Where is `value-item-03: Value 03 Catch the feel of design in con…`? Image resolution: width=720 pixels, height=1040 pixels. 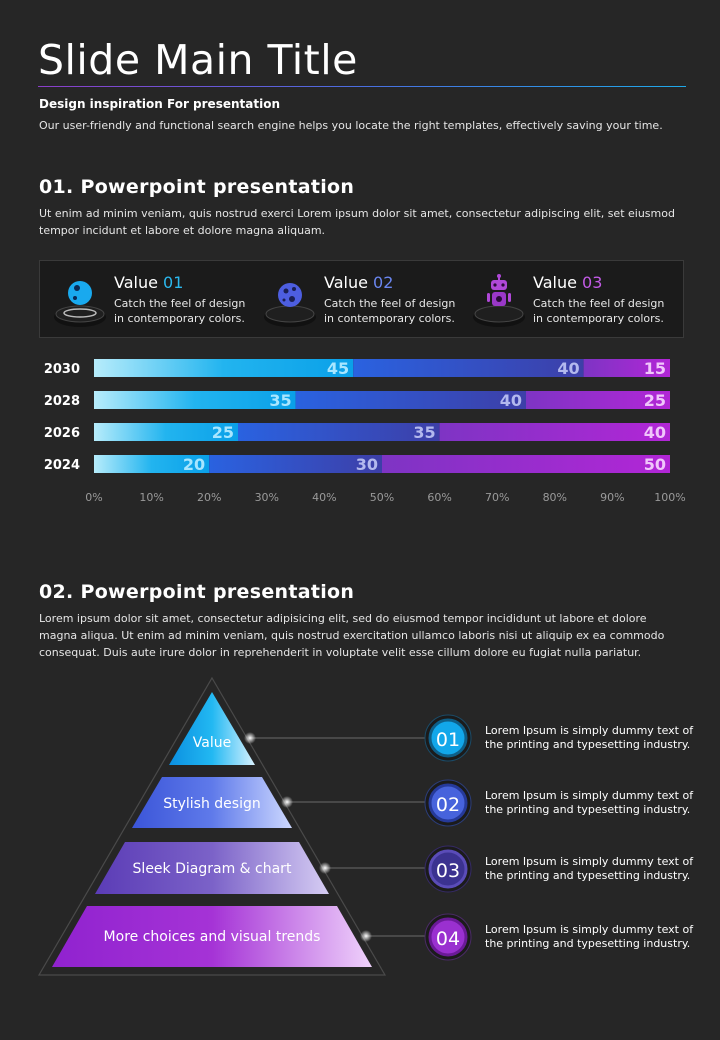 value-item-03: Value 03 Catch the feel of design in con… is located at coordinates (571, 299).